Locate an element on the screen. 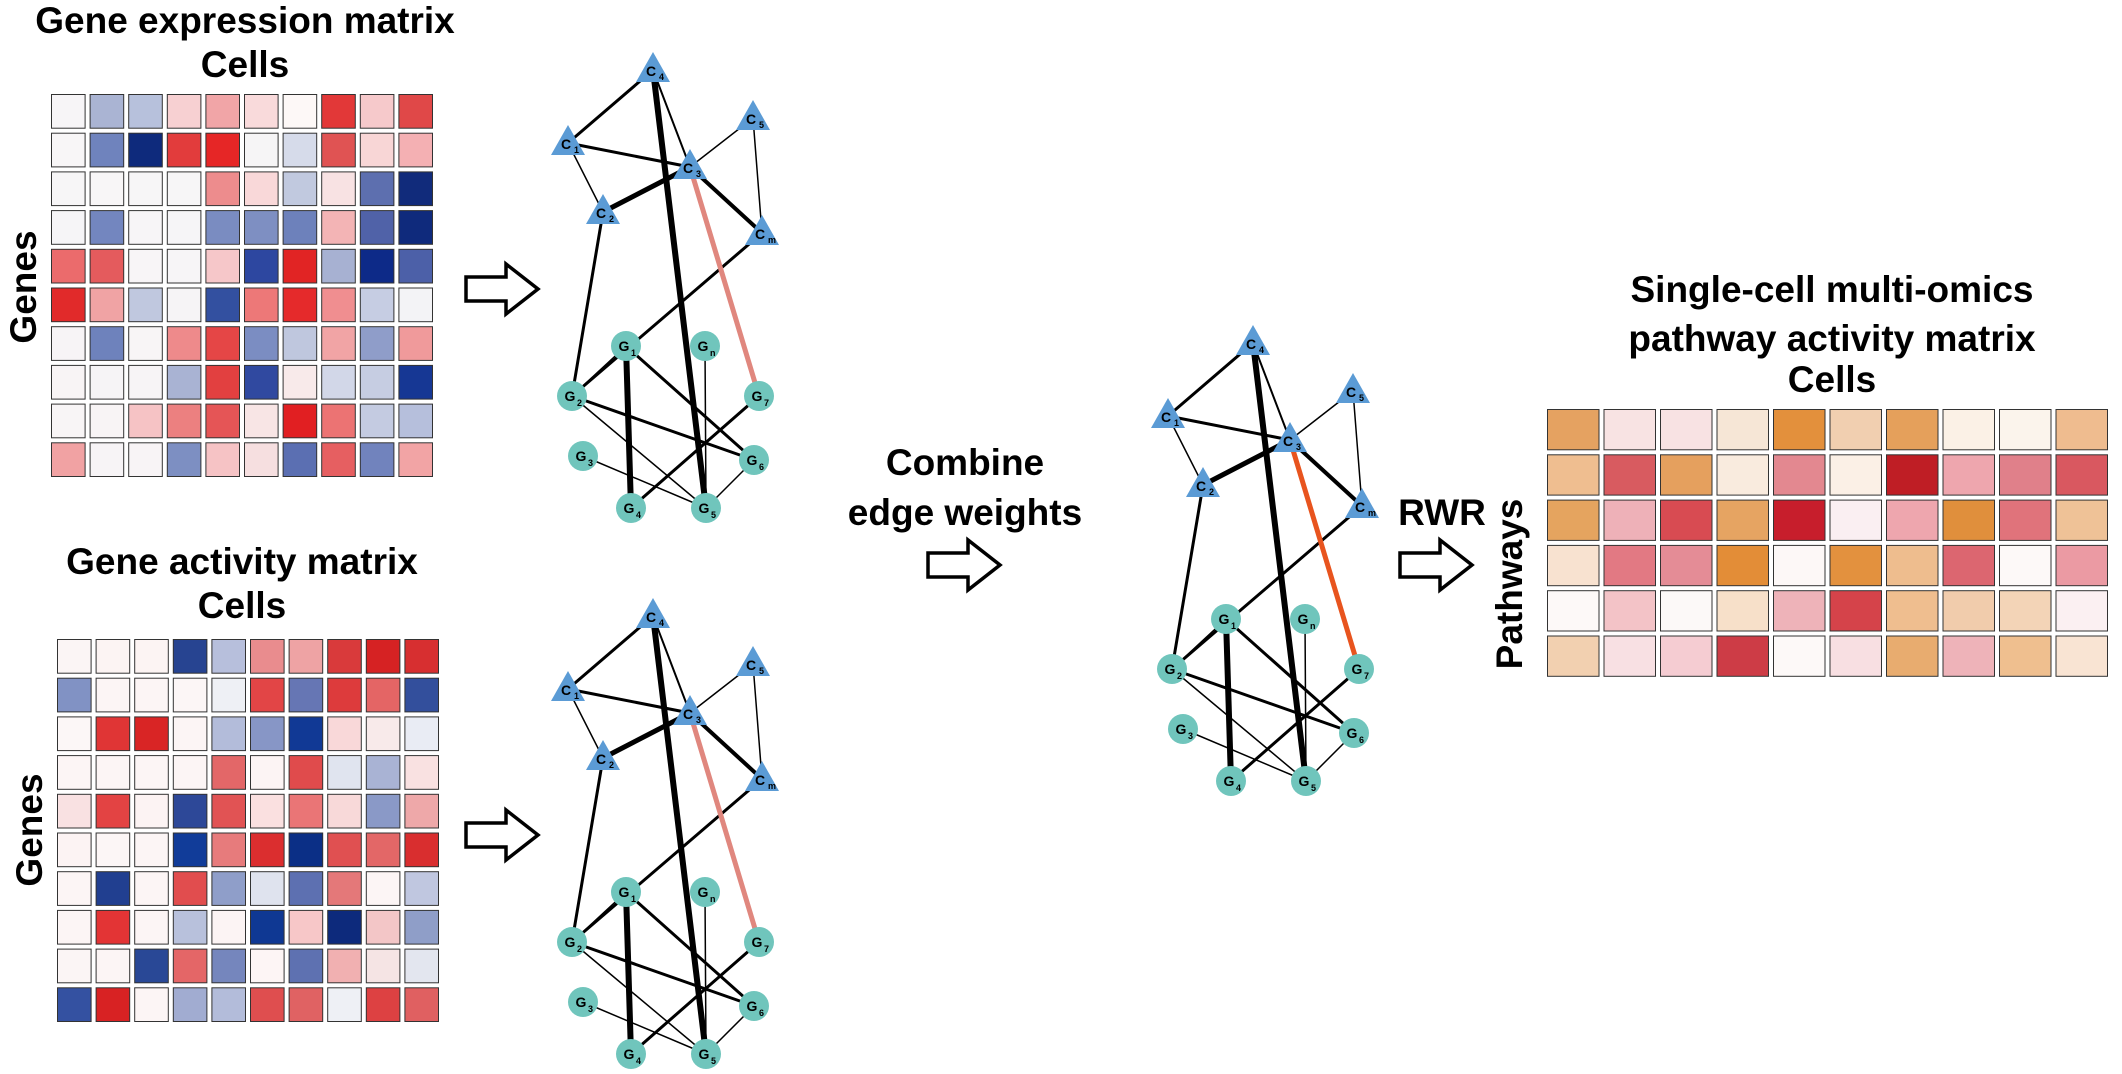  combine-label-line2: edge weights is located at coordinates (965, 512).